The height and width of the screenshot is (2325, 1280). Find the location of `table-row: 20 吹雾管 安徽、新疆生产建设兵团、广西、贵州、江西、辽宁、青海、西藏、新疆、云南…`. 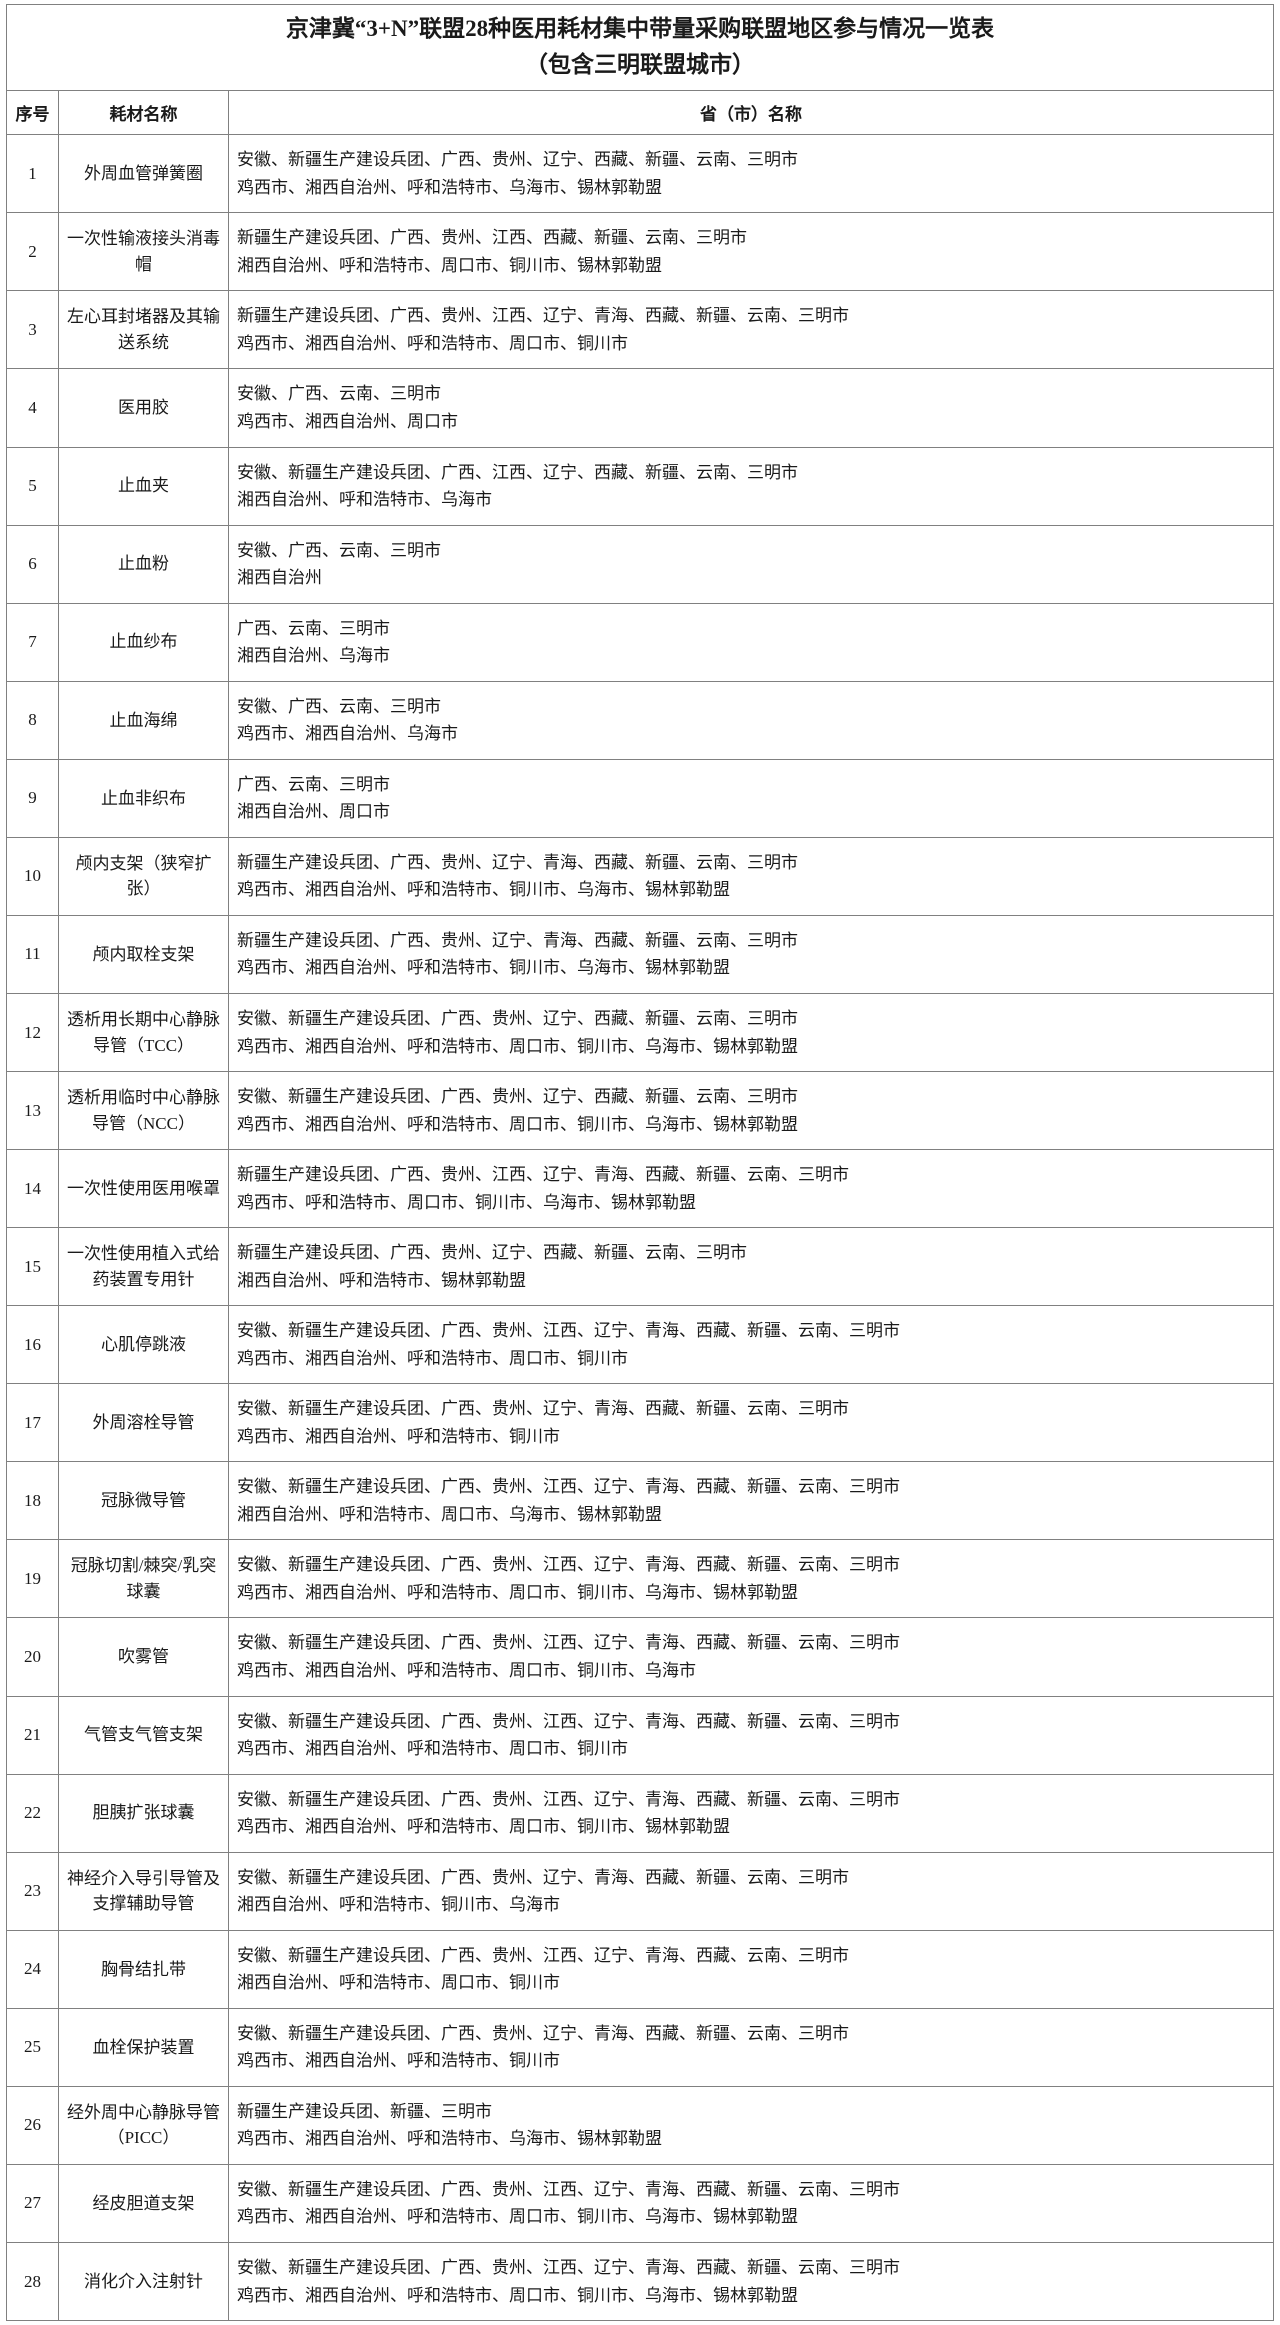

table-row: 20 吹雾管 安徽、新疆生产建设兵团、广西、贵州、江西、辽宁、青海、西藏、新疆、云南… is located at coordinates (640, 1657).